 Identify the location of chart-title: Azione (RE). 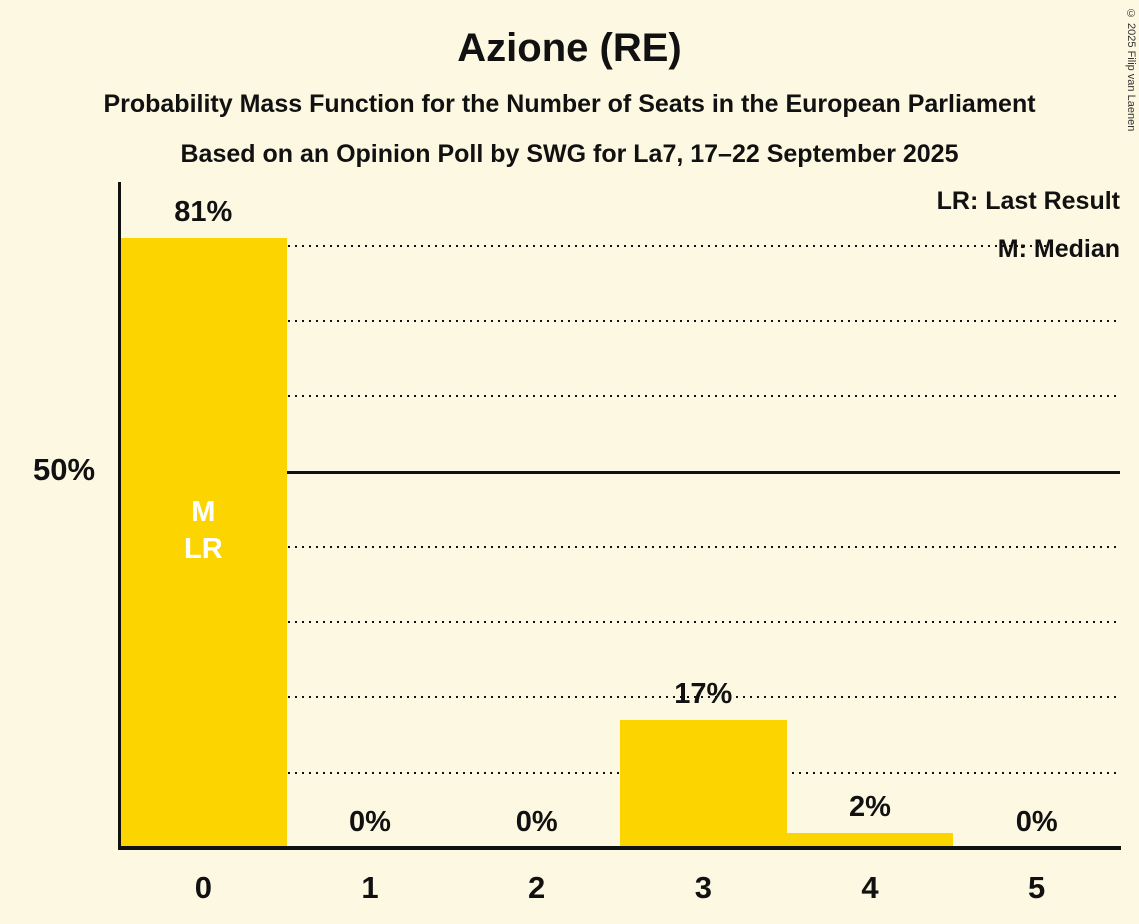
(569, 48).